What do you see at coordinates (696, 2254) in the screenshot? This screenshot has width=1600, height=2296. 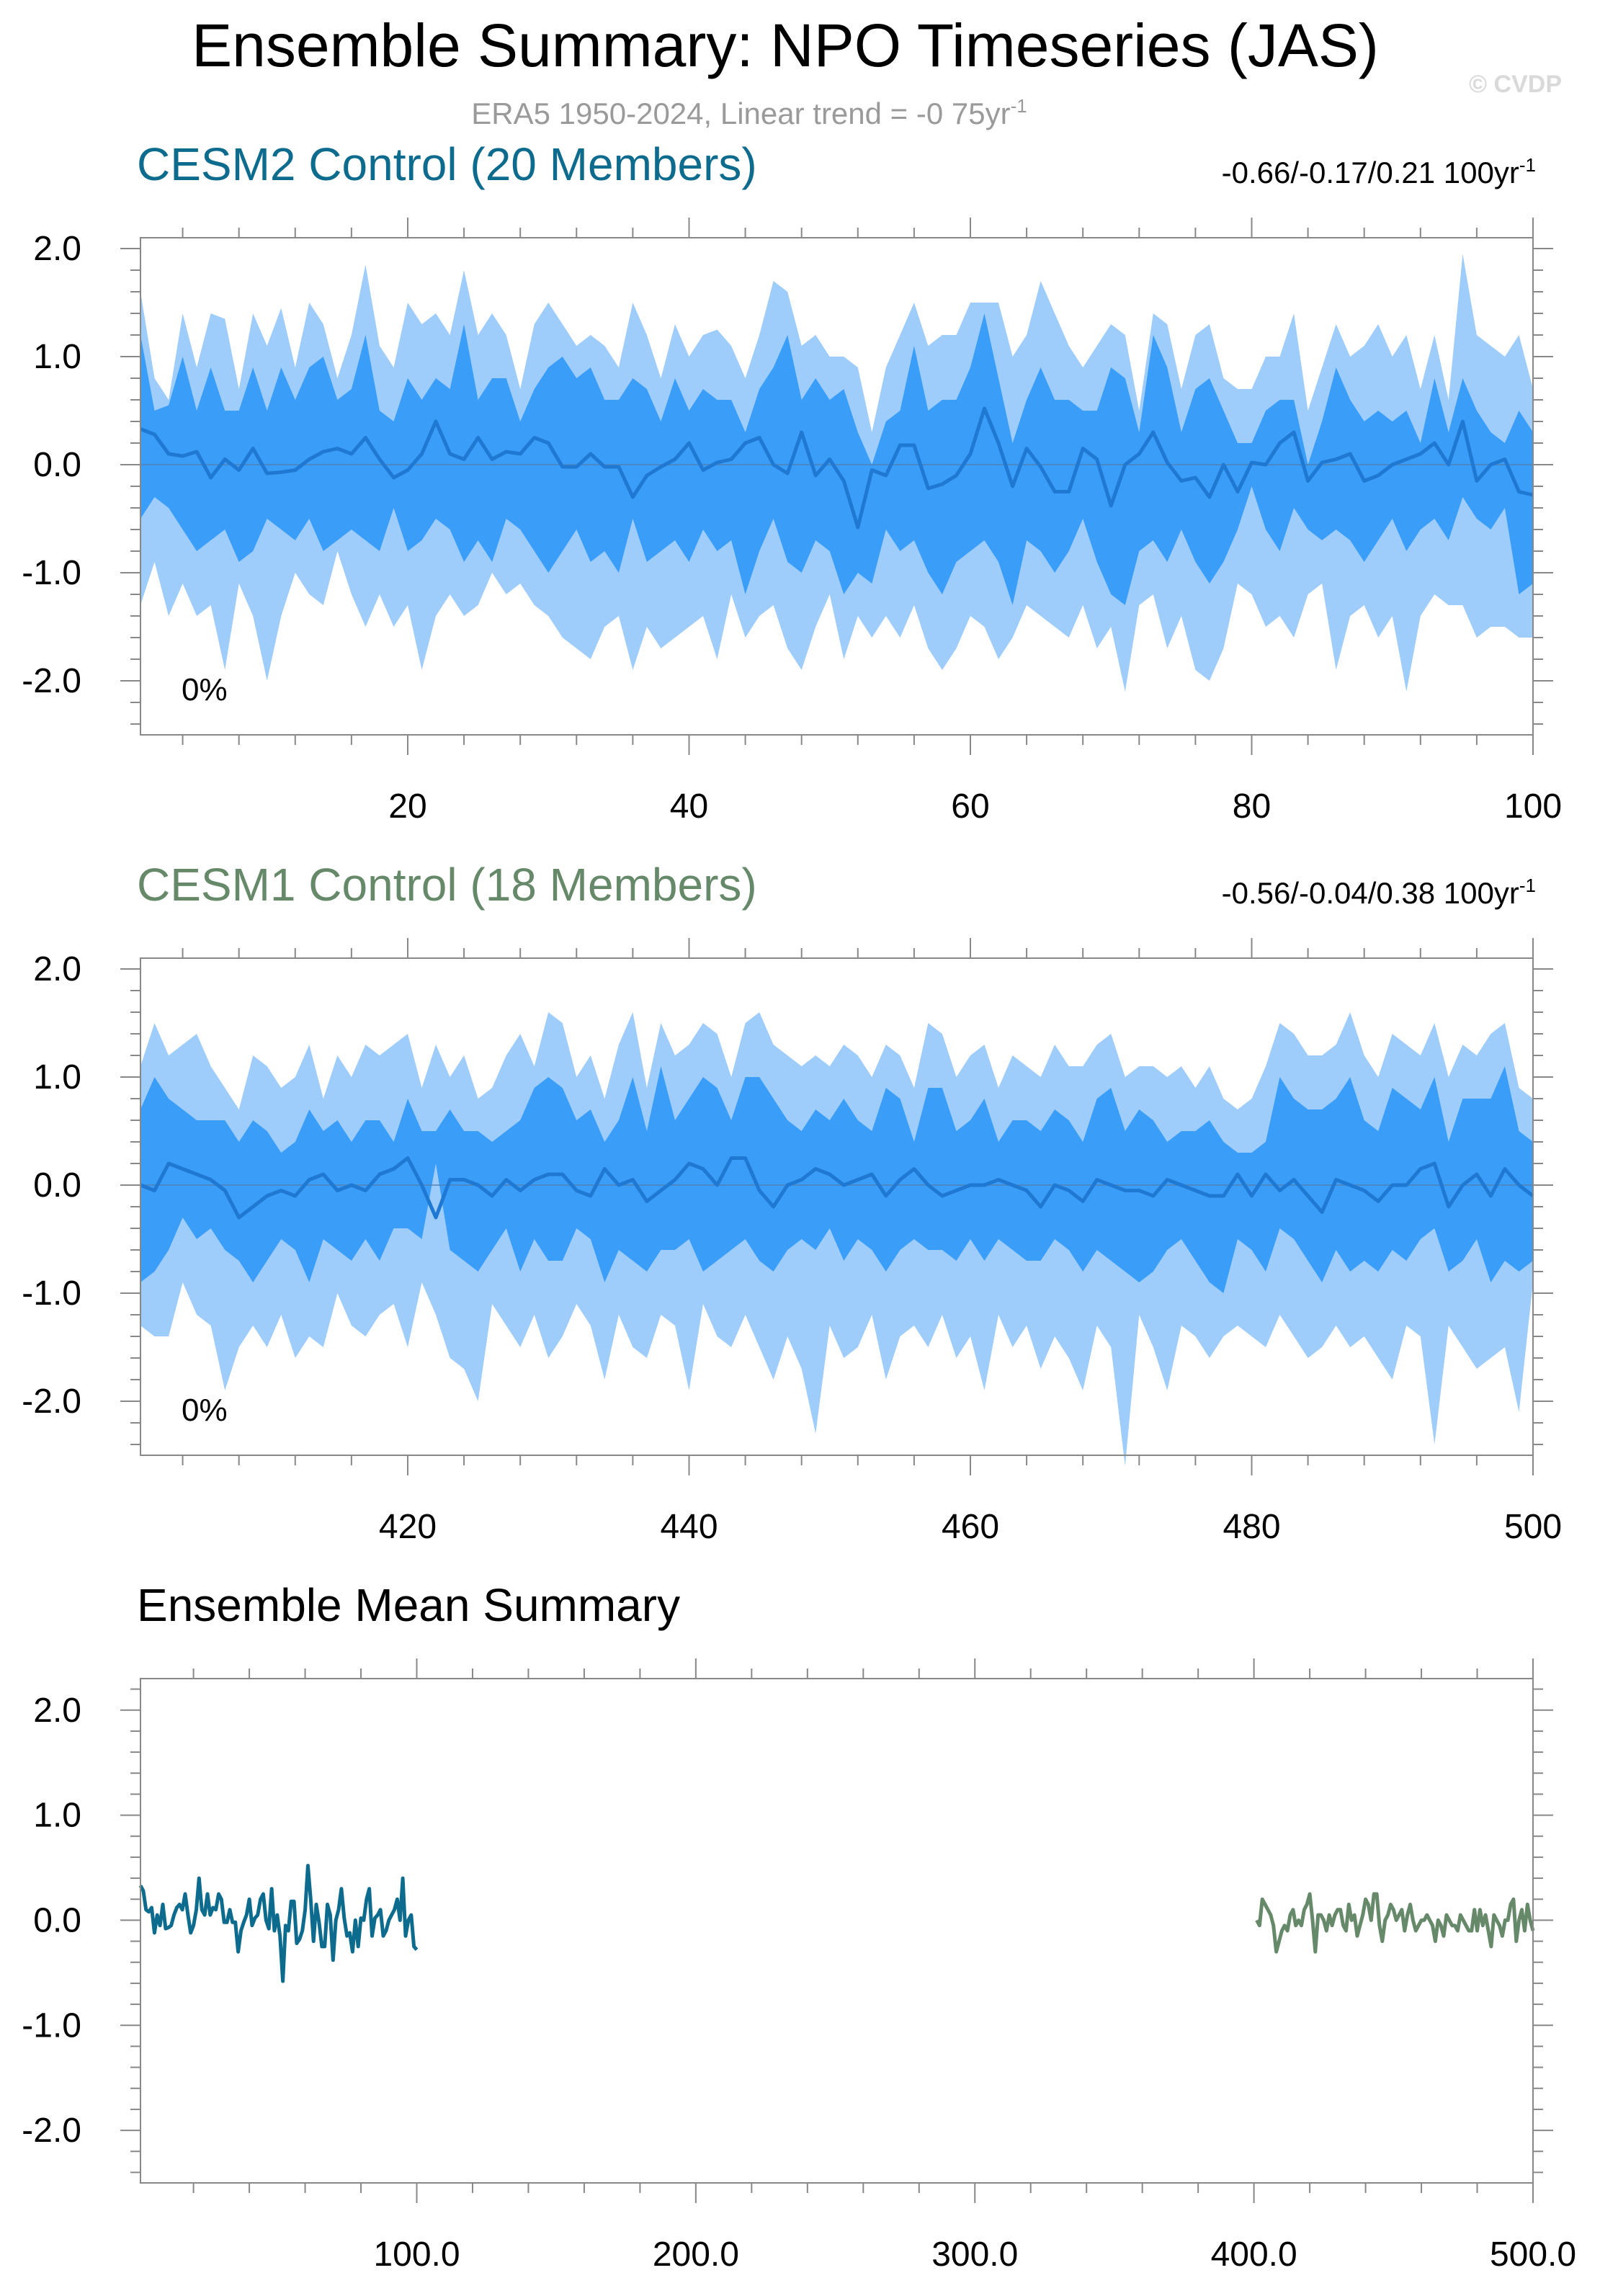 I see `x-tick-label: 200.0` at bounding box center [696, 2254].